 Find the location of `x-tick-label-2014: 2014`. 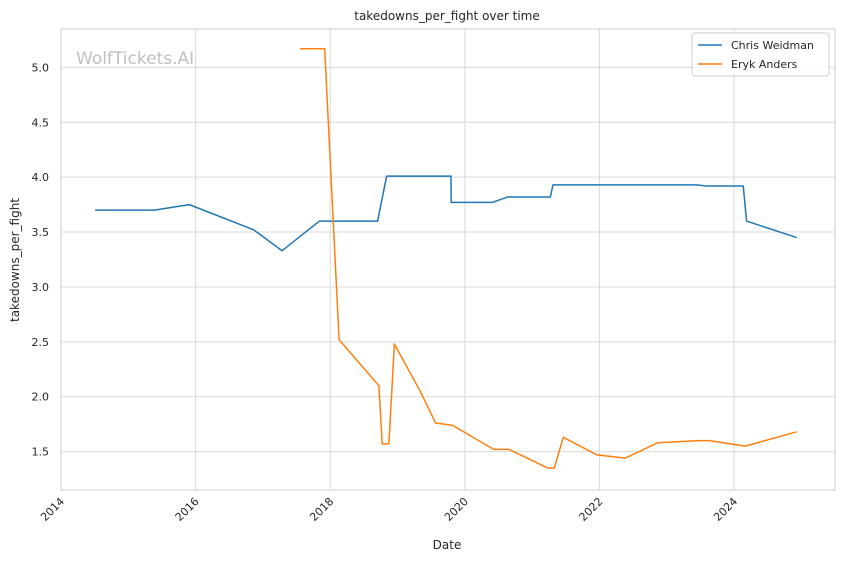

x-tick-label-2014: 2014 is located at coordinates (52, 509).